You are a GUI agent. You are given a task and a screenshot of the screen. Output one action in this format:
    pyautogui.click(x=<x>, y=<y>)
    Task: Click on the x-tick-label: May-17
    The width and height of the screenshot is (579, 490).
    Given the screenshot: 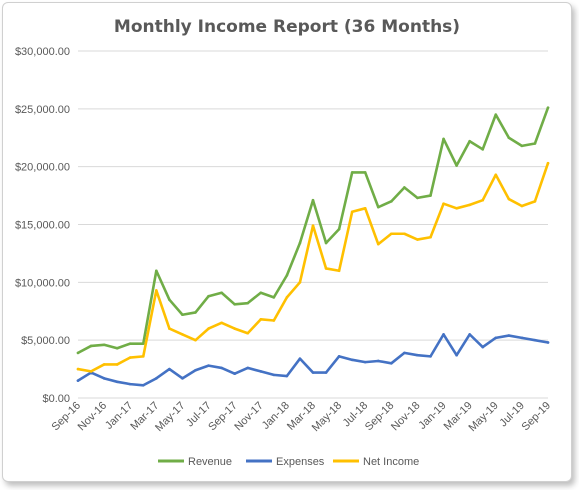 What is the action you would take?
    pyautogui.click(x=170, y=417)
    